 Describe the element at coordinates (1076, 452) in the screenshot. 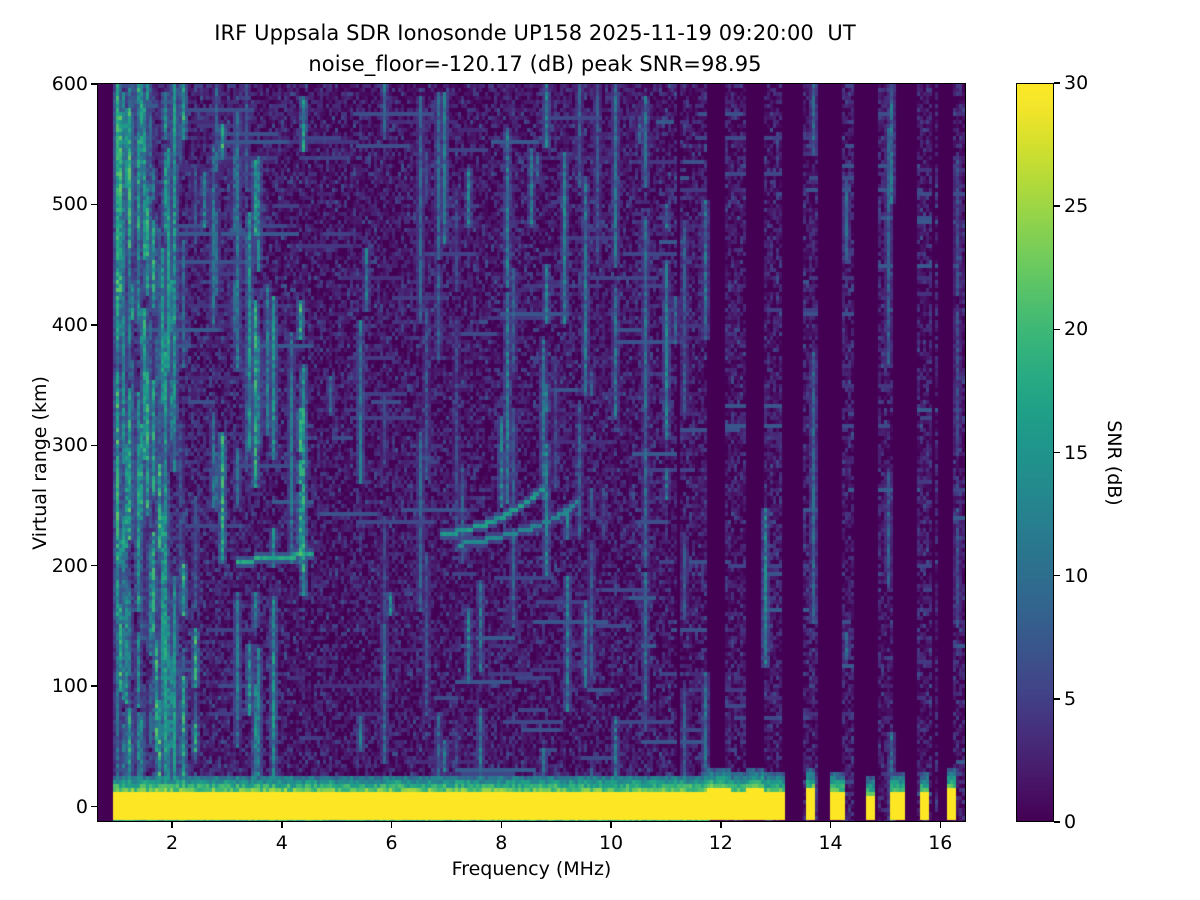

I see `colorbar-tick-label: 15` at that location.